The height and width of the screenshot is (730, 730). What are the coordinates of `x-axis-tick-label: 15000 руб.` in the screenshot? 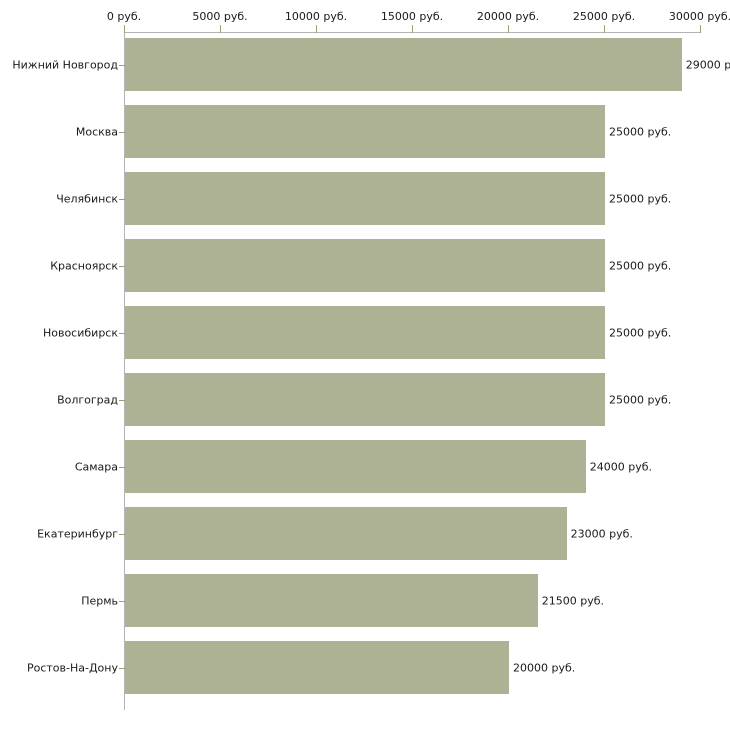 It's located at (412, 16).